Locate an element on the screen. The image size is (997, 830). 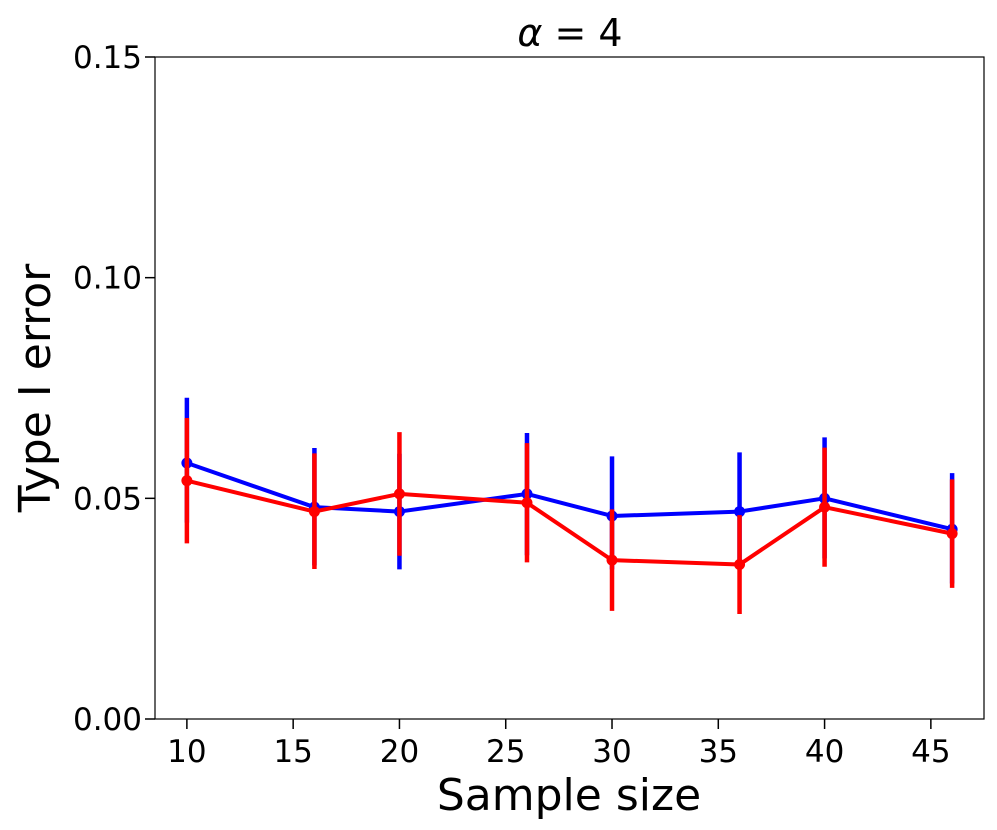
y-axis-label: Type I error is located at coordinates (35, 388).